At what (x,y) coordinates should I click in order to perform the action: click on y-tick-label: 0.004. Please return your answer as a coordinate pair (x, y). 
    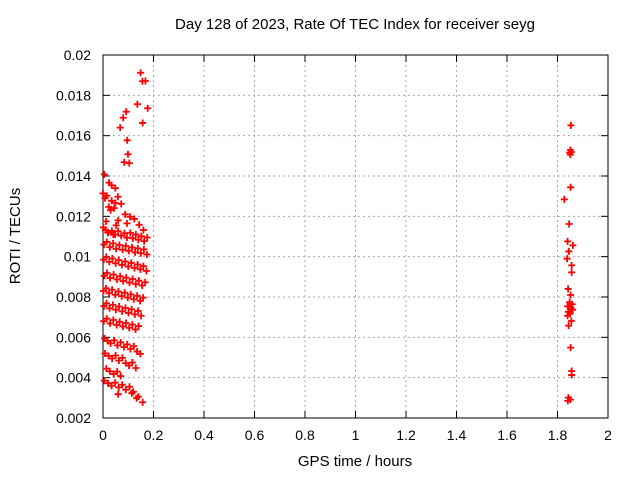
    Looking at the image, I should click on (73, 378).